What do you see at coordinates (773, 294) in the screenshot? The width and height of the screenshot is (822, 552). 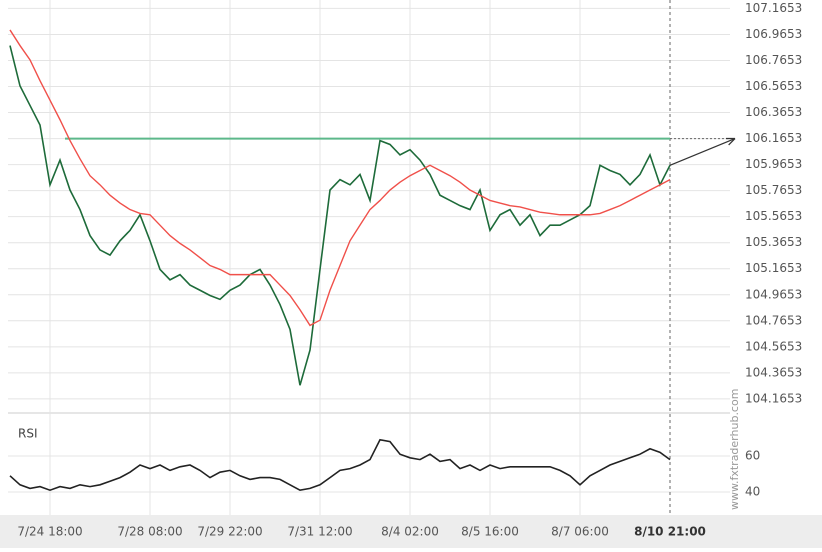 I see `y-tick-label: 104.9653` at bounding box center [773, 294].